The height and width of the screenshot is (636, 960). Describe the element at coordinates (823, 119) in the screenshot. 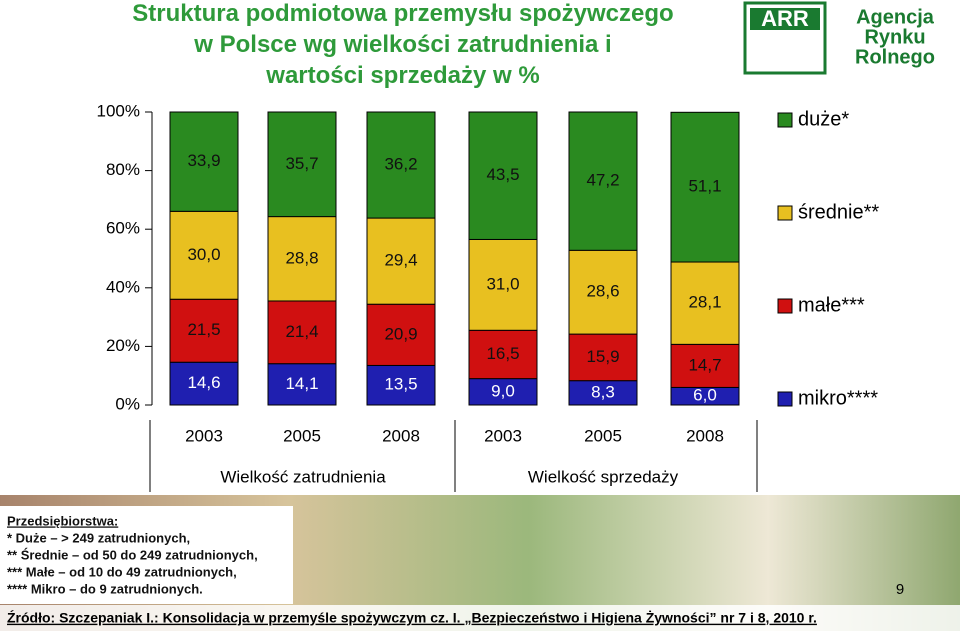

I see `legend-label: duże*` at that location.